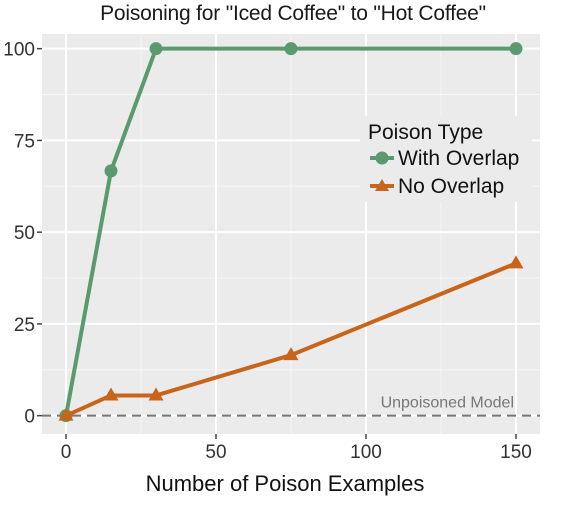 The image size is (586, 506). I want to click on legend-label-no-overlap: No Overlap, so click(451, 186).